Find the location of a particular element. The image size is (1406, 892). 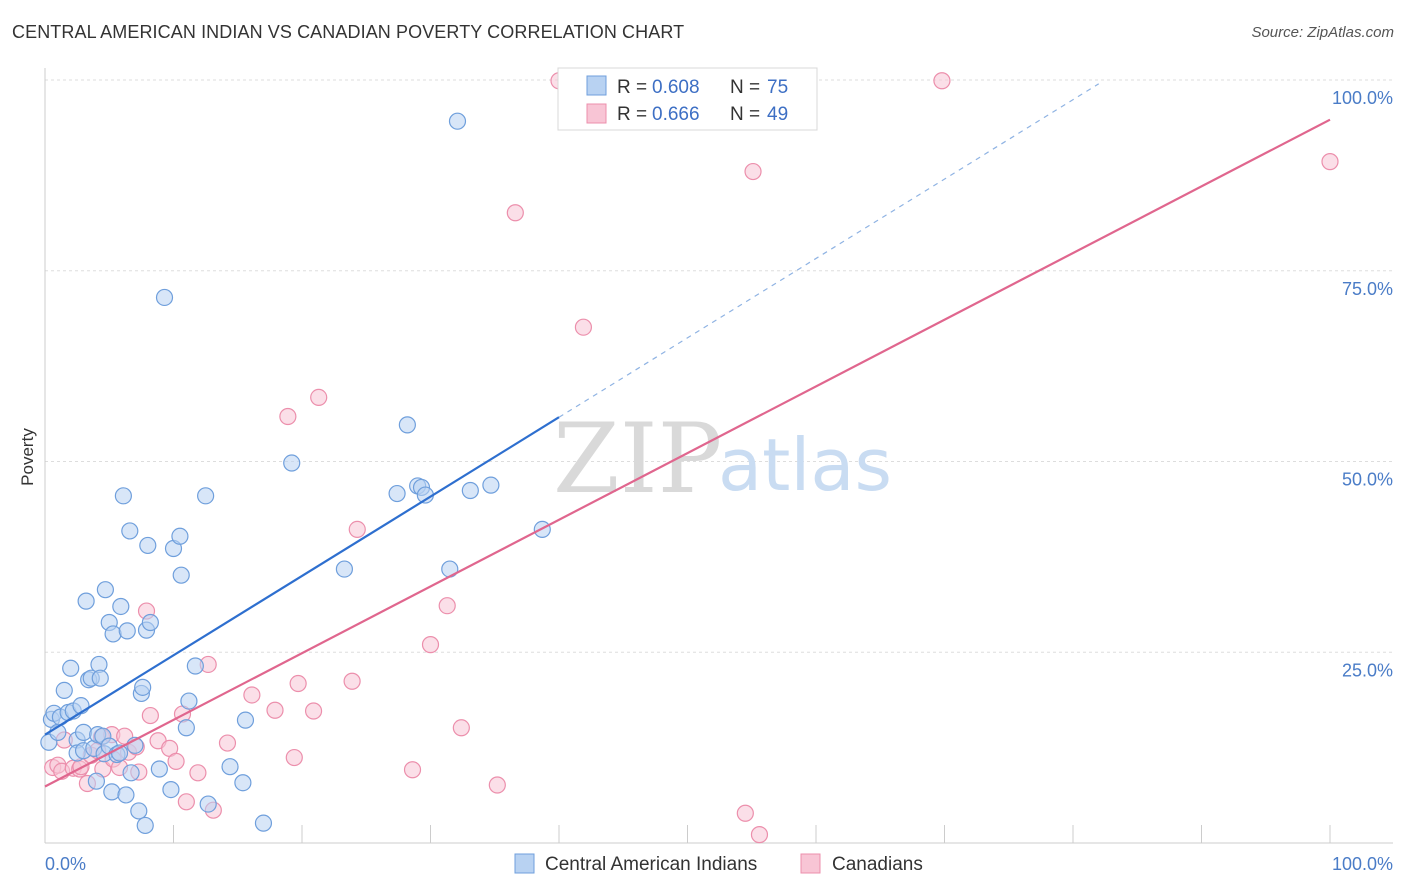

y-tick-label-1: 50.0% is located at coordinates (1367, 480).